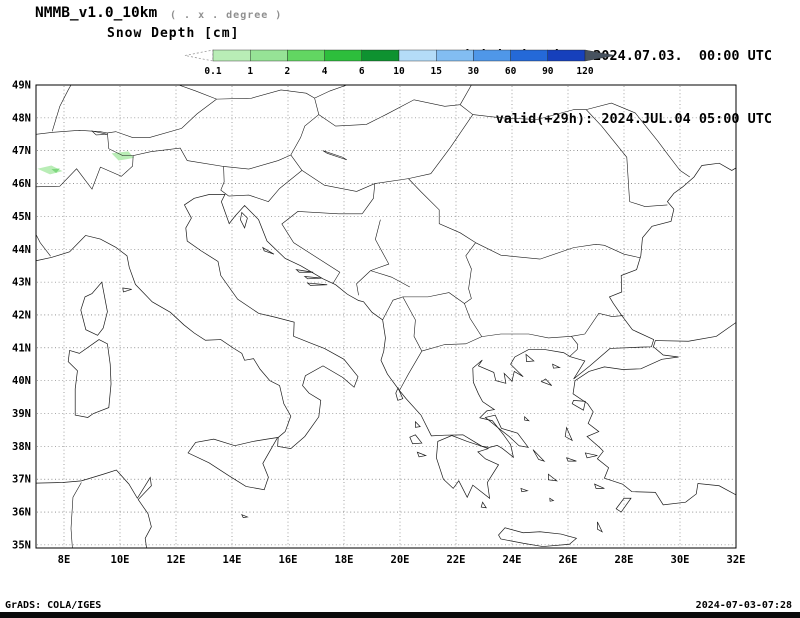  I want to click on island-elba, so click(127, 290).